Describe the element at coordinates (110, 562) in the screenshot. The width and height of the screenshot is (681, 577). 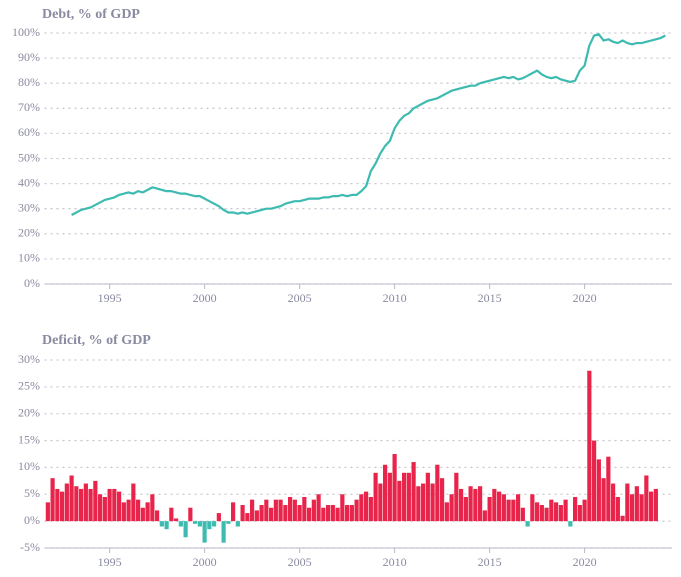
I see `x-tick-label: 1995` at that location.